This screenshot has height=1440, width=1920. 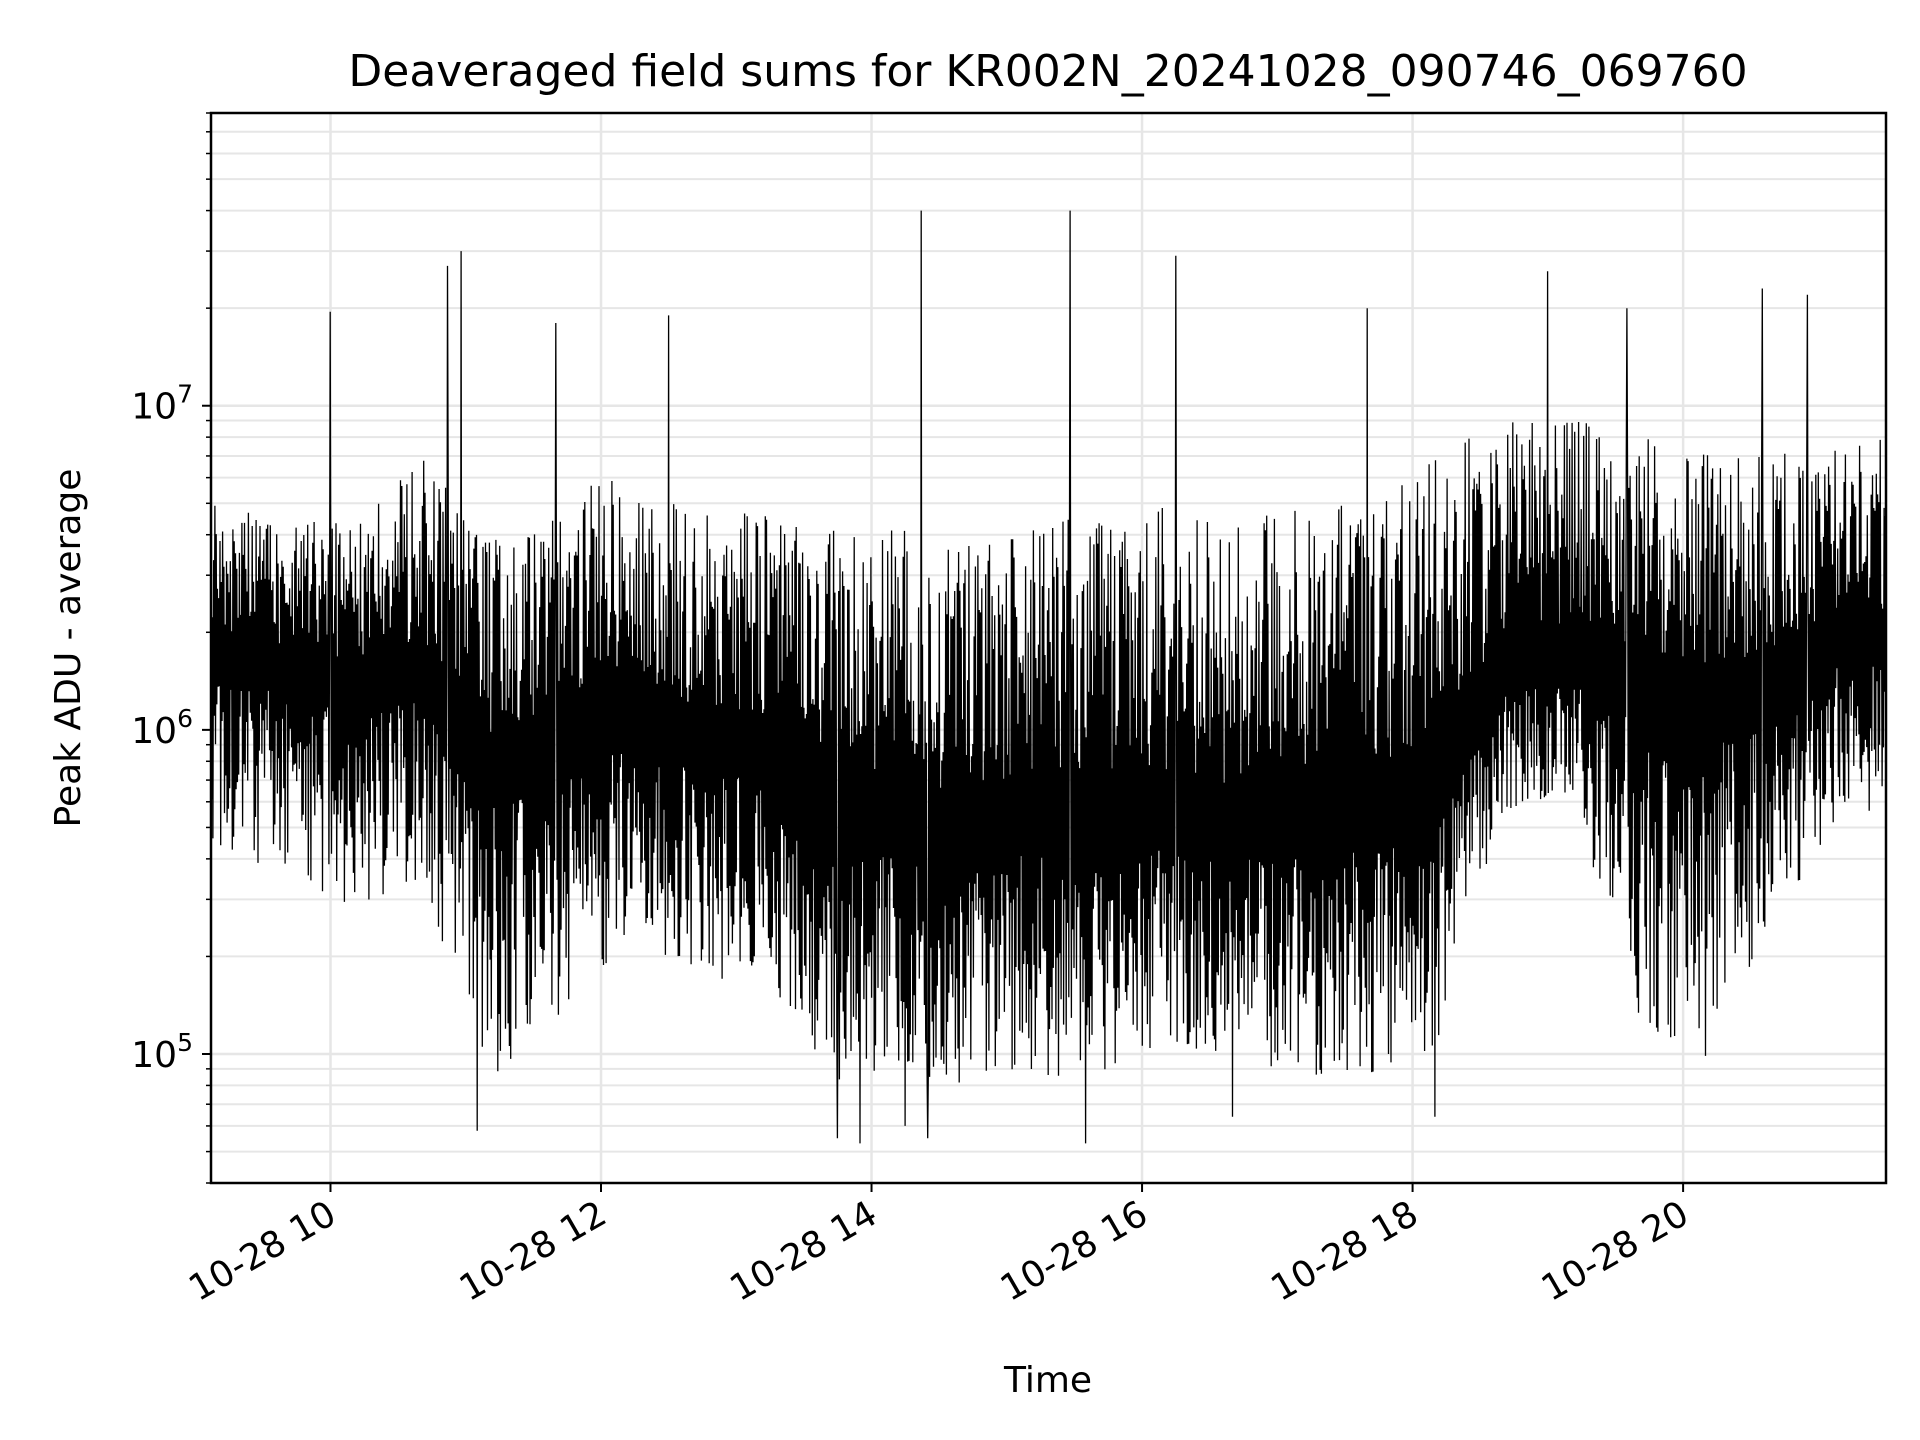 What do you see at coordinates (803, 1251) in the screenshot?
I see `x-tick-label: 10-28 14` at bounding box center [803, 1251].